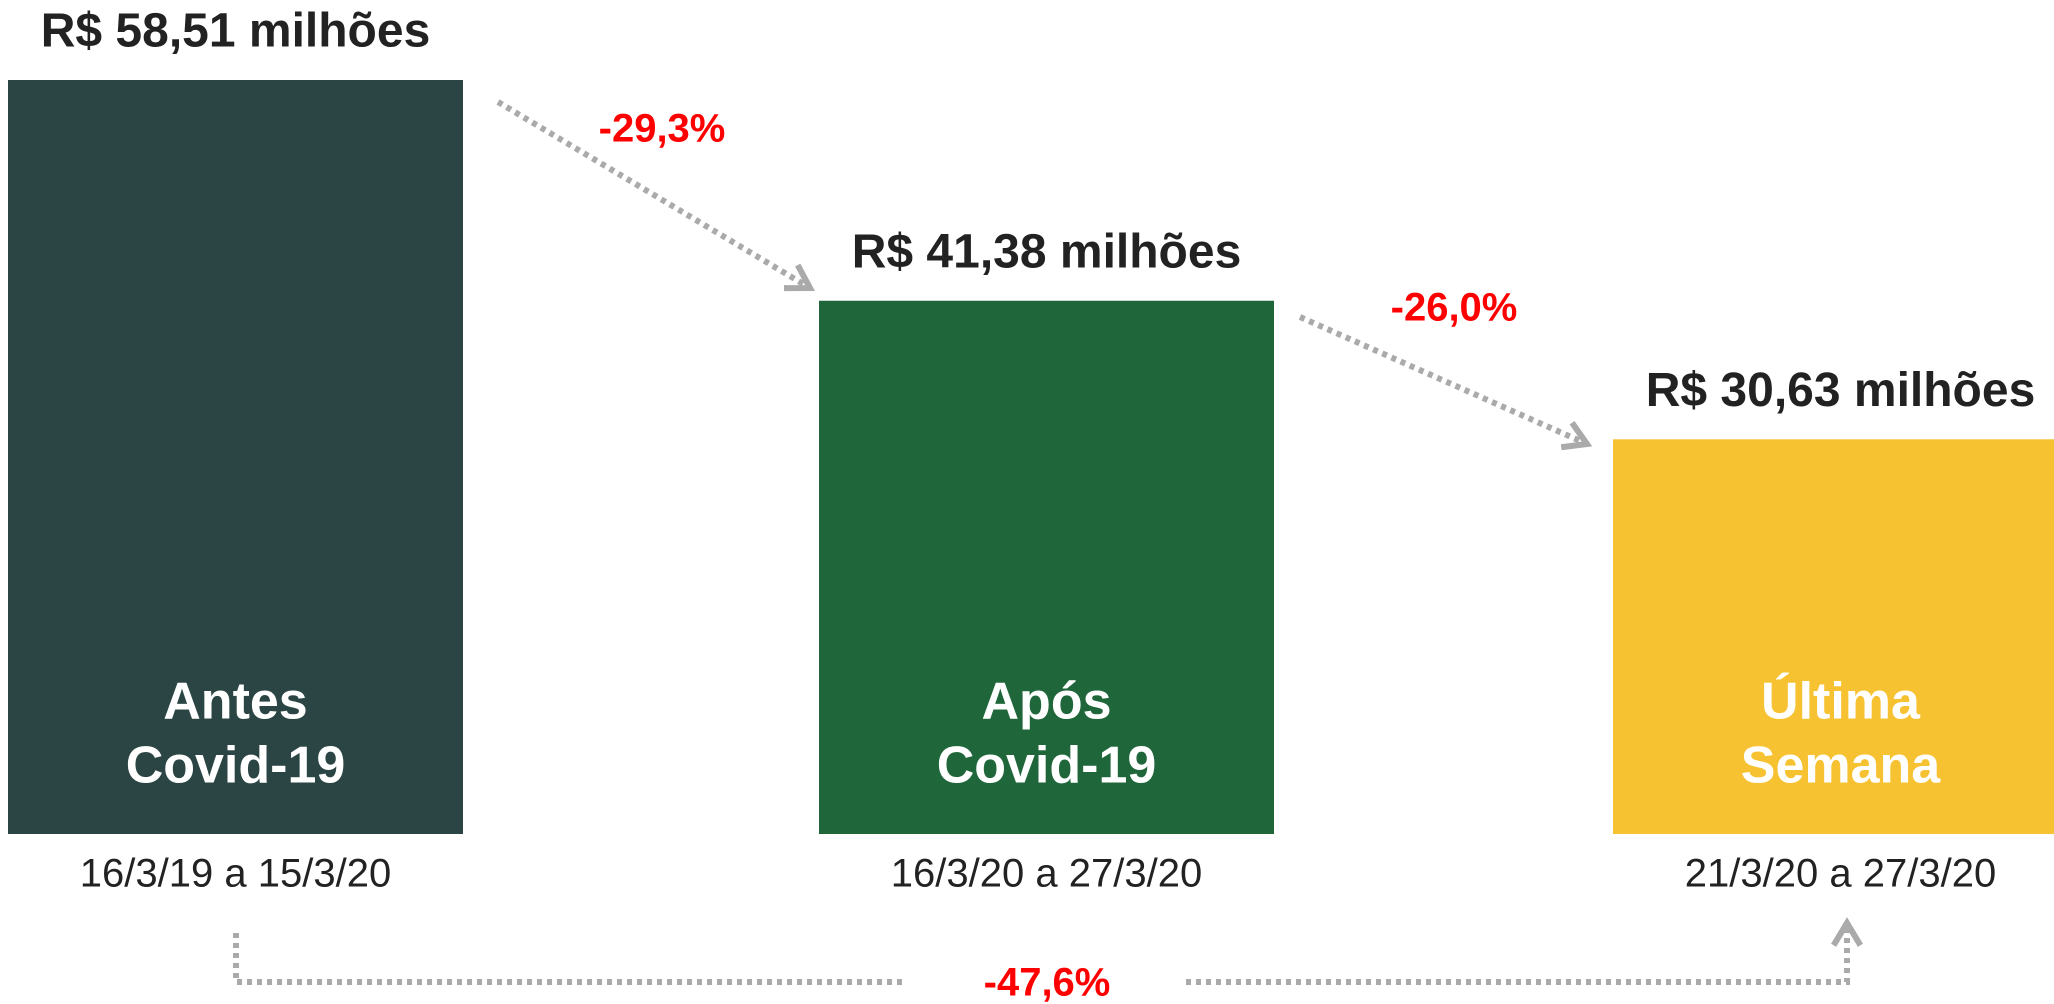  Describe the element at coordinates (1047, 982) in the screenshot. I see `change-label: -47,6%` at that location.